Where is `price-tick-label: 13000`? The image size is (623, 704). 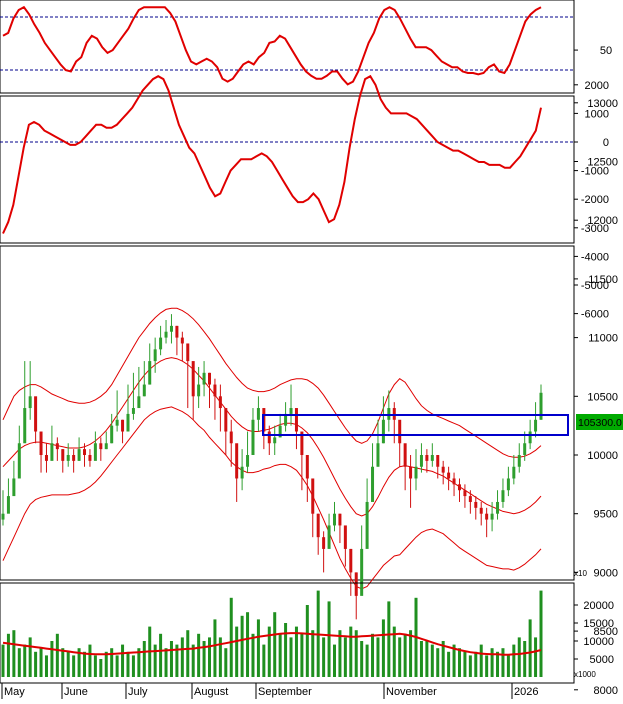 price-tick-label: 13000 is located at coordinates (602, 104).